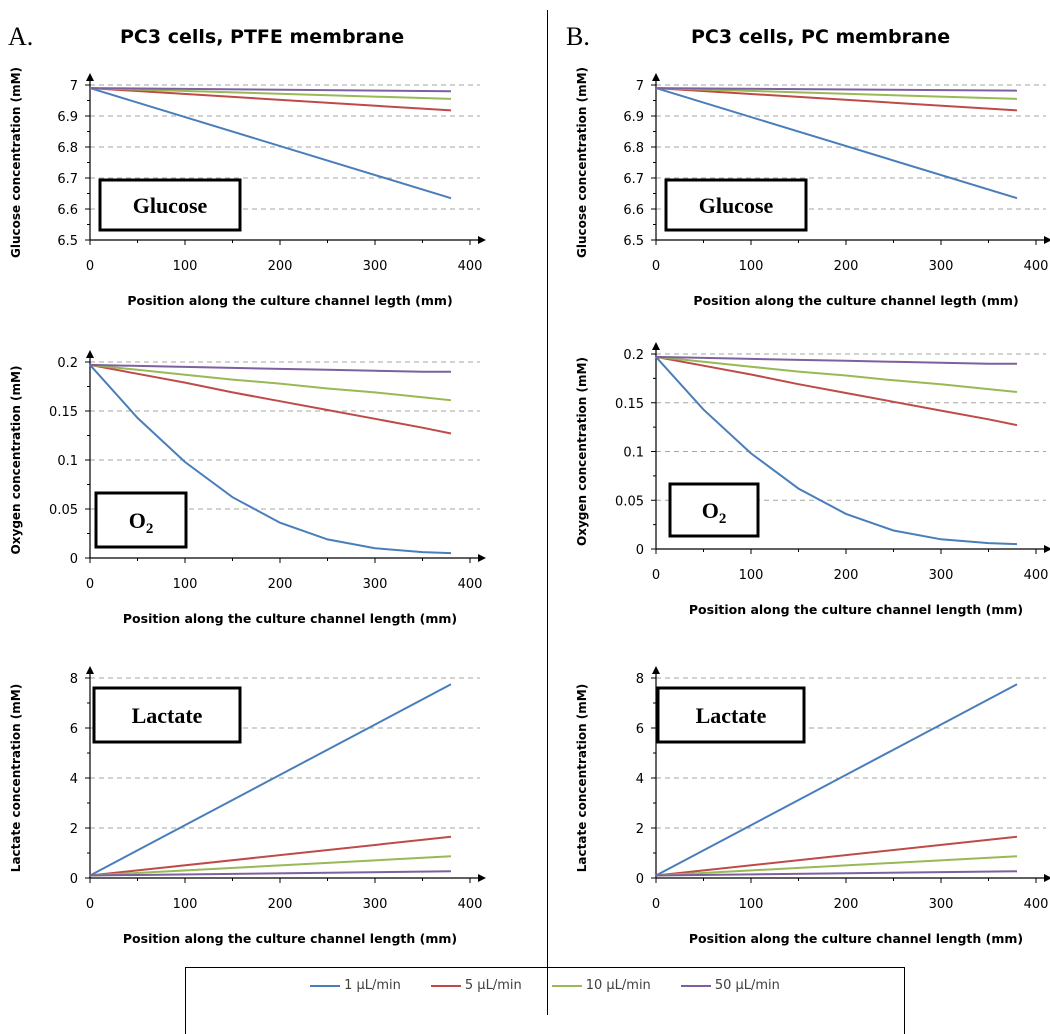 This screenshot has width=1050, height=1034. What do you see at coordinates (493, 985) in the screenshot?
I see `legend-label-5: 5 μL/min` at bounding box center [493, 985].